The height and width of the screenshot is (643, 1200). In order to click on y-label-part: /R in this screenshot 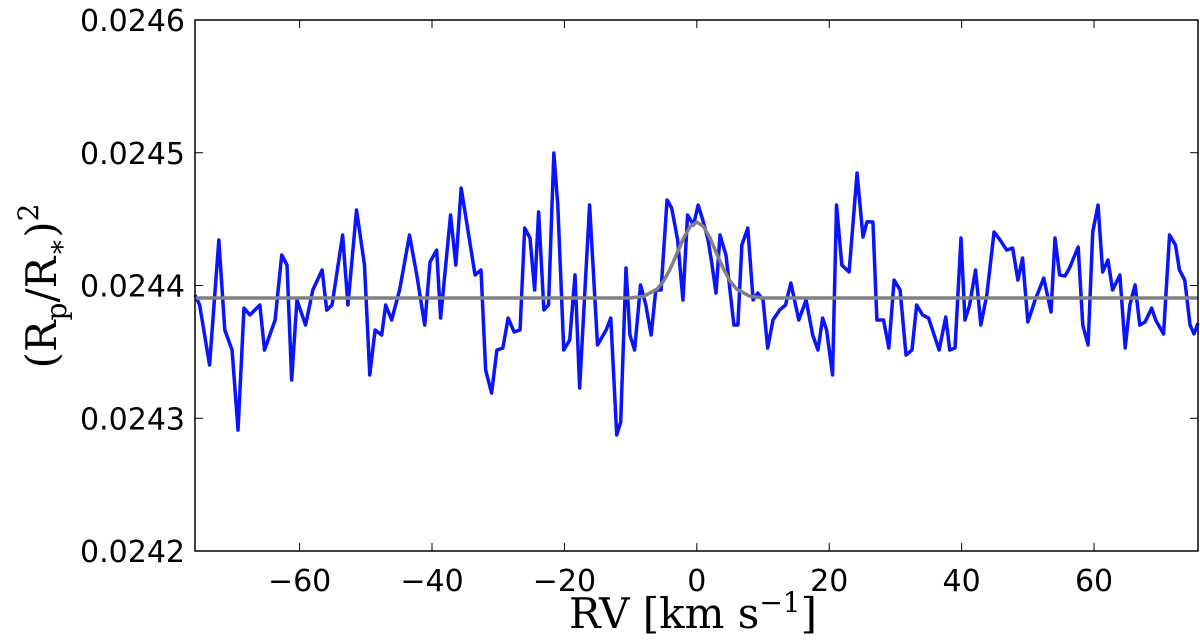, I will do `click(41, 278)`.